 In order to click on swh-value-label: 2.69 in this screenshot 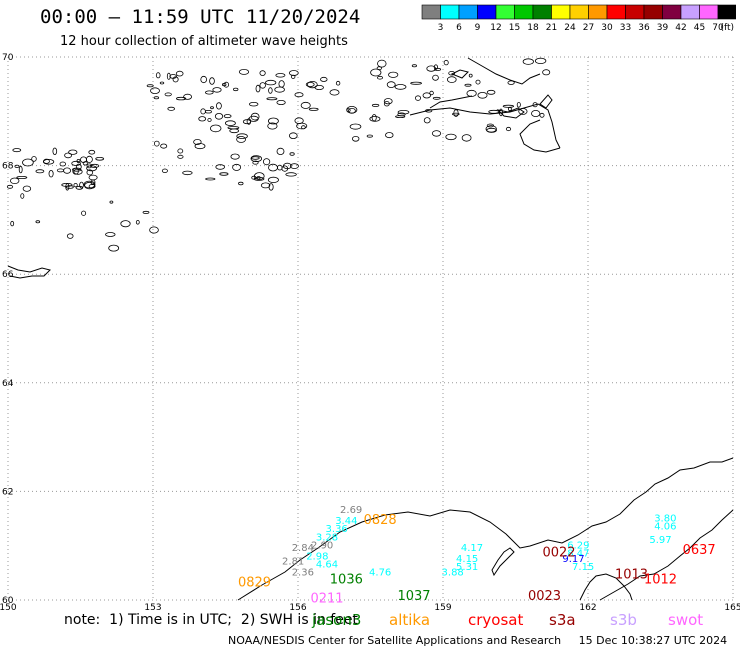, I will do `click(351, 510)`.